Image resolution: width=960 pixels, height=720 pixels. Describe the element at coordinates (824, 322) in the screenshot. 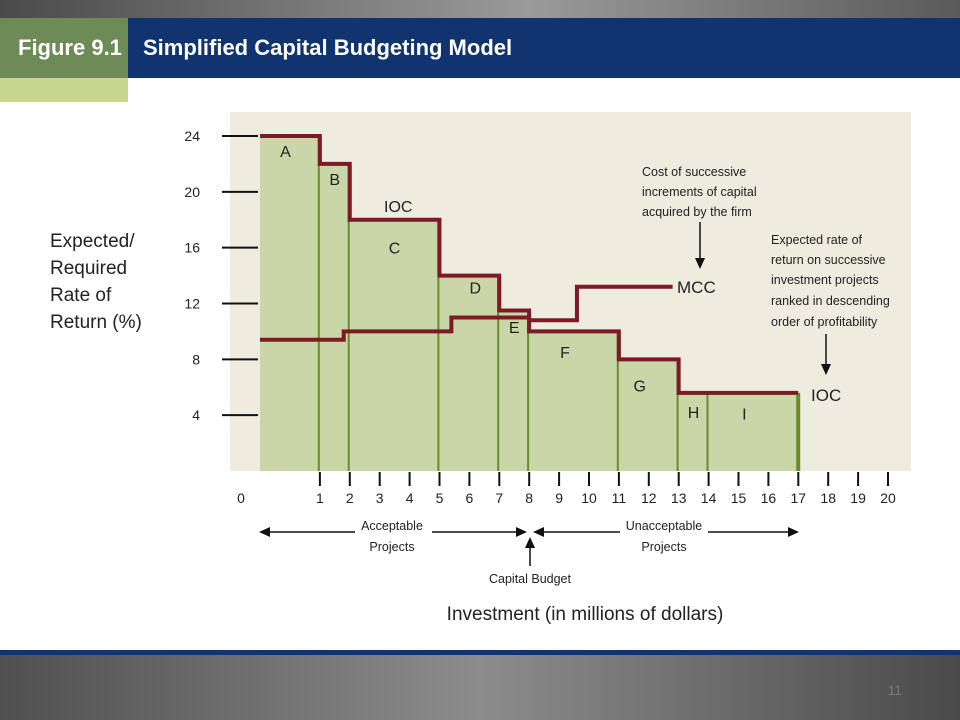

I see `svg-text: order of profitability` at that location.